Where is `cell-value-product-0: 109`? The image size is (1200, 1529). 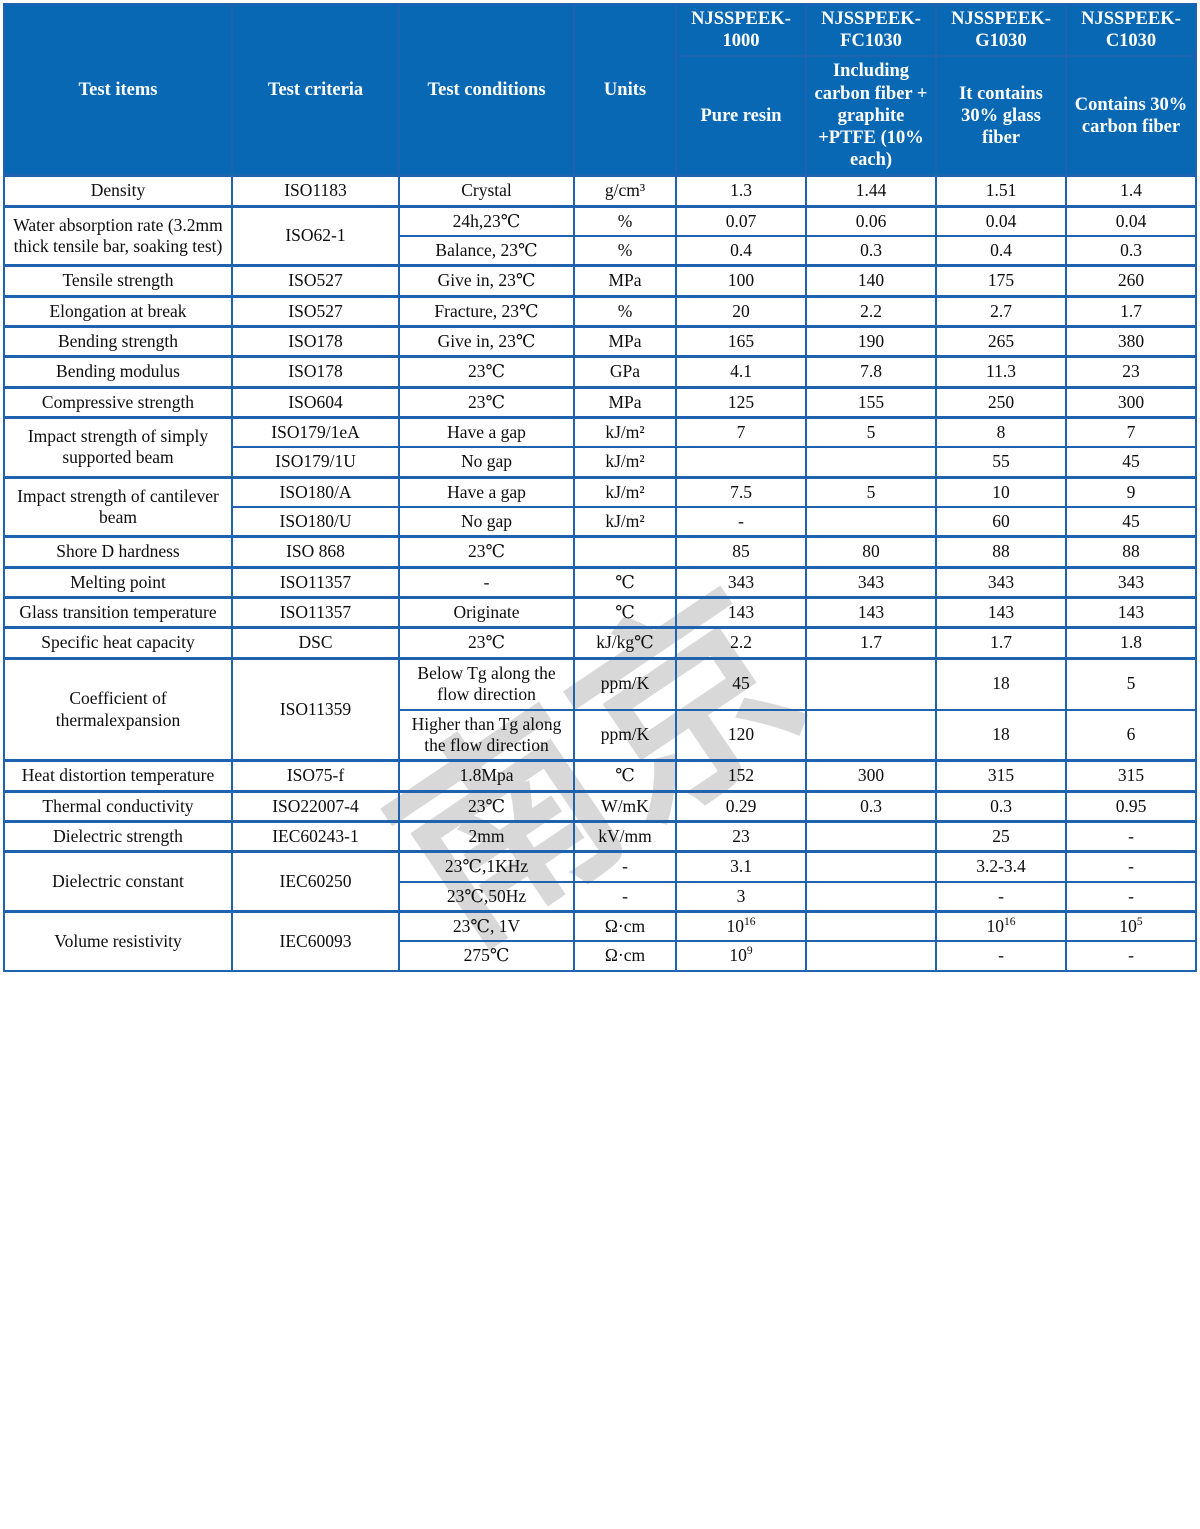 cell-value-product-0: 109 is located at coordinates (741, 956).